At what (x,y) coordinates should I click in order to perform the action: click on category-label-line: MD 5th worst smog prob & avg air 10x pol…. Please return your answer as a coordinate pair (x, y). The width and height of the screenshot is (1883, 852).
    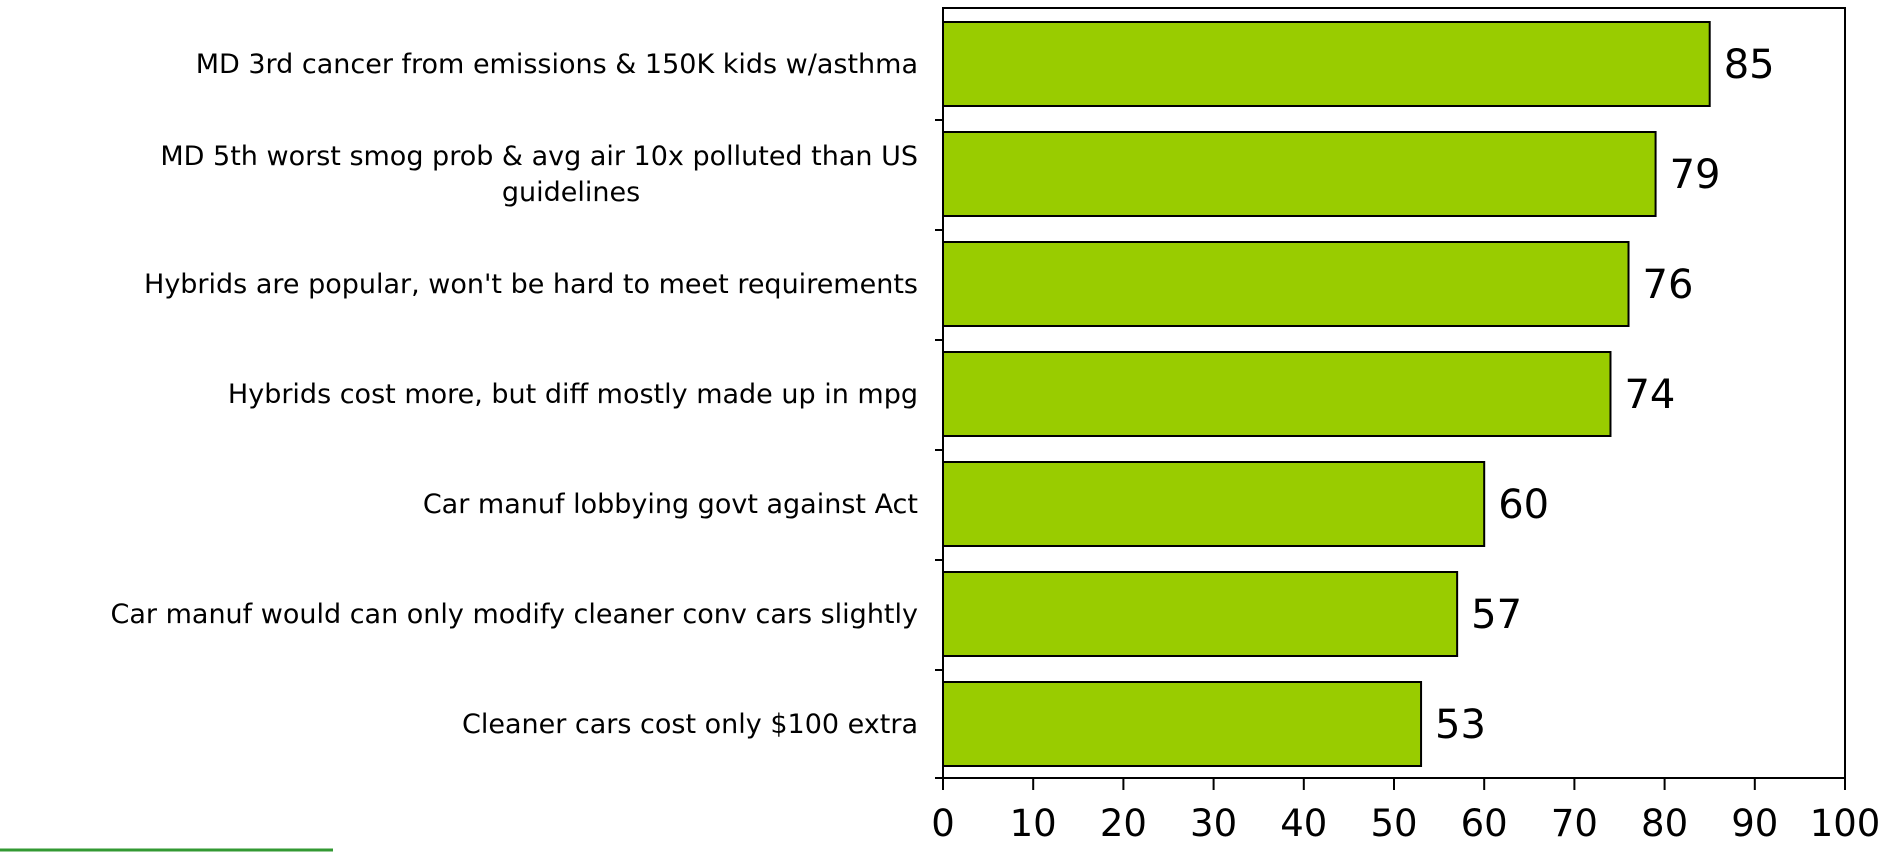
    Looking at the image, I should click on (539, 156).